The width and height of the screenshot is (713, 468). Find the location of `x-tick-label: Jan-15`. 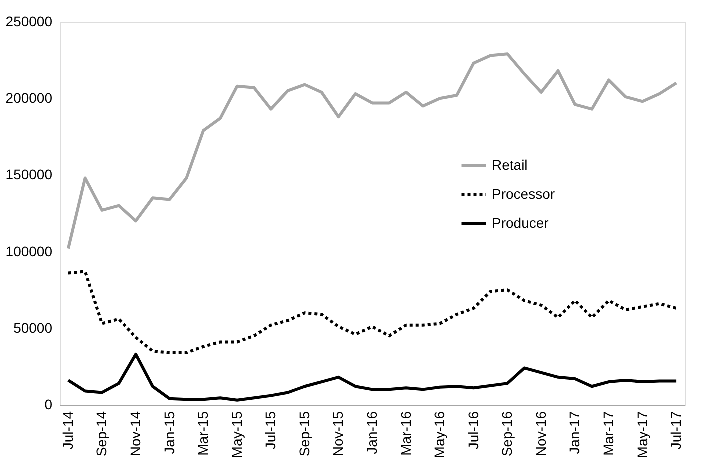

x-tick-label: Jan-15 is located at coordinates (169, 432).